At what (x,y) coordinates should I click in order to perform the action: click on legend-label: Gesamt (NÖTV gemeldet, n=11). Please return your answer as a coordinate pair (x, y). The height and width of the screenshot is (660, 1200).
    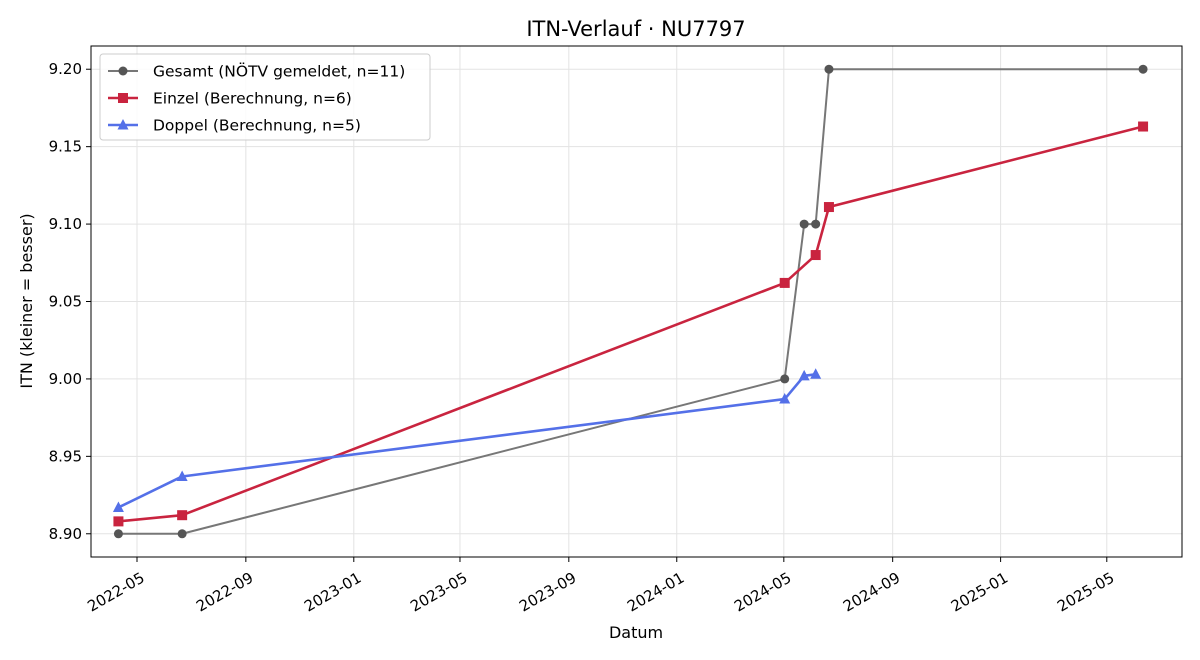
    Looking at the image, I should click on (279, 71).